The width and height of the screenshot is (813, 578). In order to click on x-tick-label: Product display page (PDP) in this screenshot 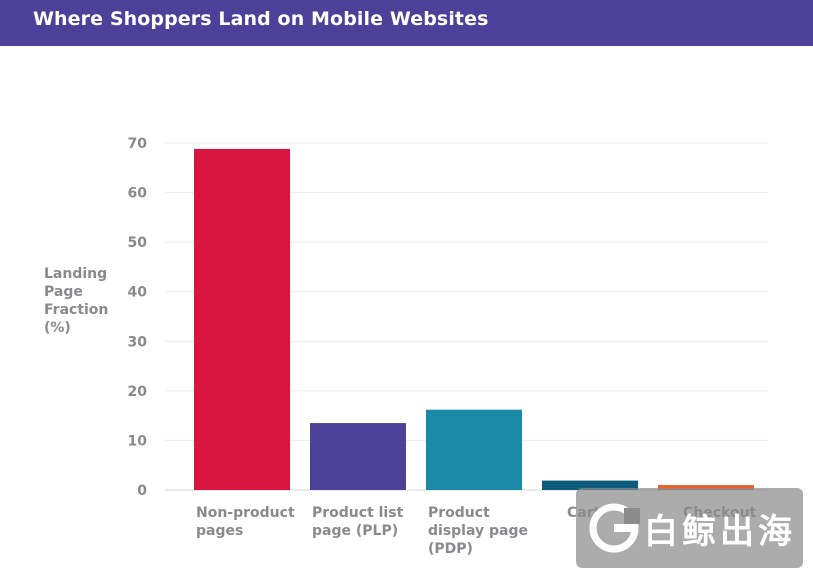, I will do `click(478, 531)`.